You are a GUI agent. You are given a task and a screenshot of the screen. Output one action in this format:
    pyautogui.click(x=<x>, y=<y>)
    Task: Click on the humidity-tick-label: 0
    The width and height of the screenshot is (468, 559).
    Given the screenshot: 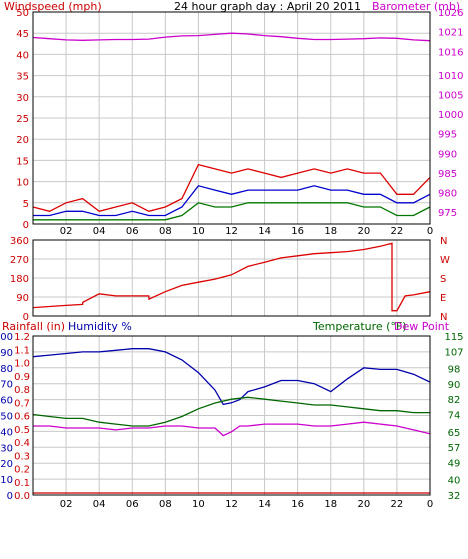 What is the action you would take?
    pyautogui.click(x=10, y=496)
    